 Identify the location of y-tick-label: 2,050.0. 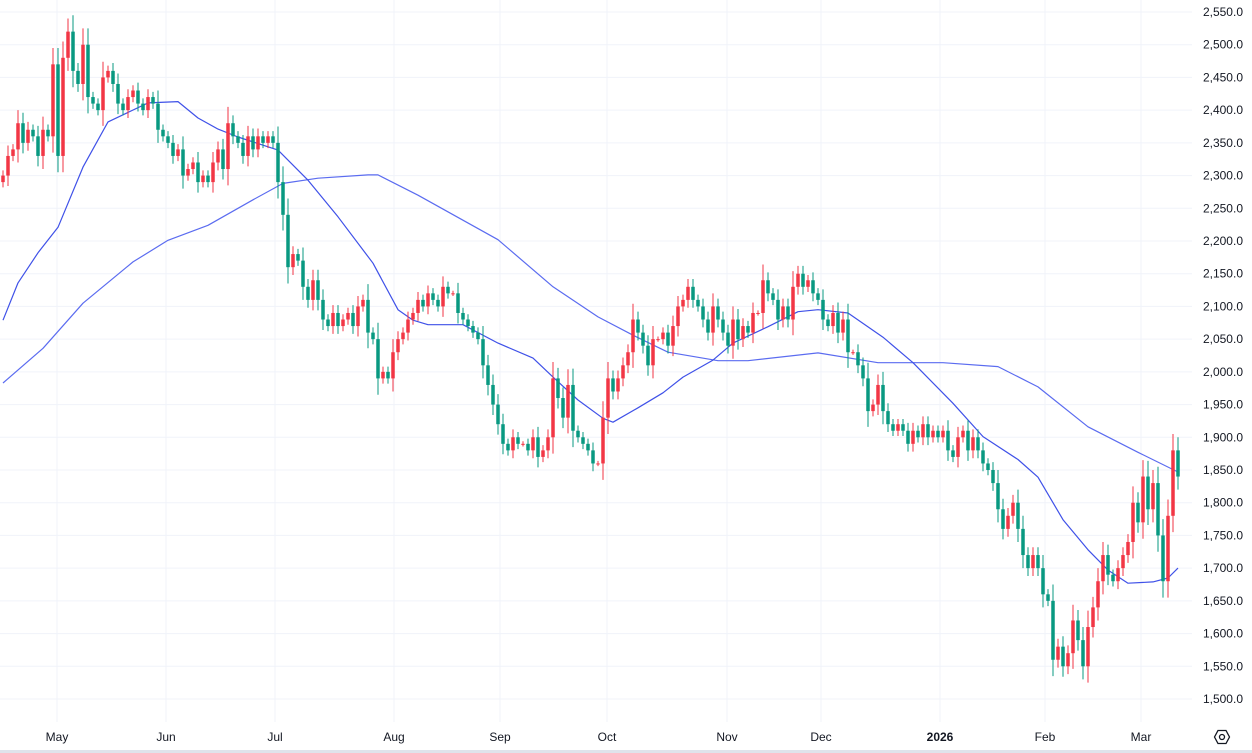
(1223, 339).